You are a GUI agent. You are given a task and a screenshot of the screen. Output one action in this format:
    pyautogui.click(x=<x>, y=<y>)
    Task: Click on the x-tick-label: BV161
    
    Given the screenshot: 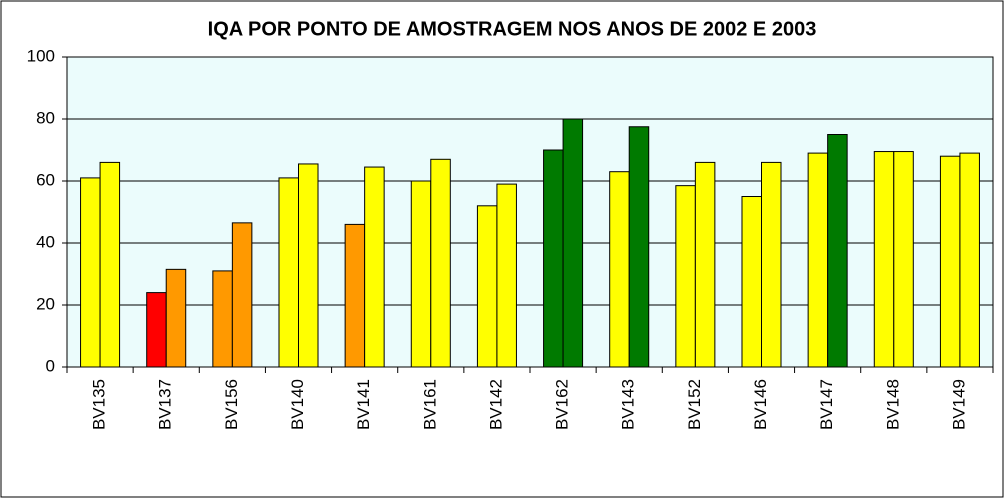 What is the action you would take?
    pyautogui.click(x=429, y=404)
    